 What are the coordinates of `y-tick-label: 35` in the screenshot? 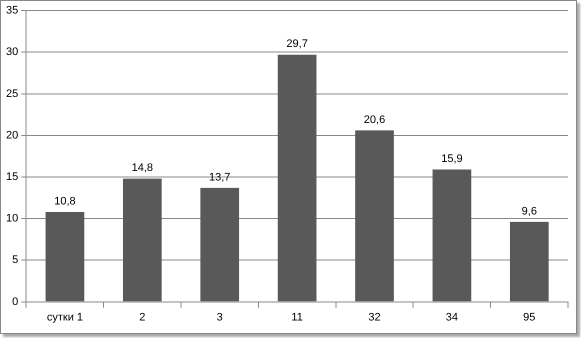 It's located at (12, 10).